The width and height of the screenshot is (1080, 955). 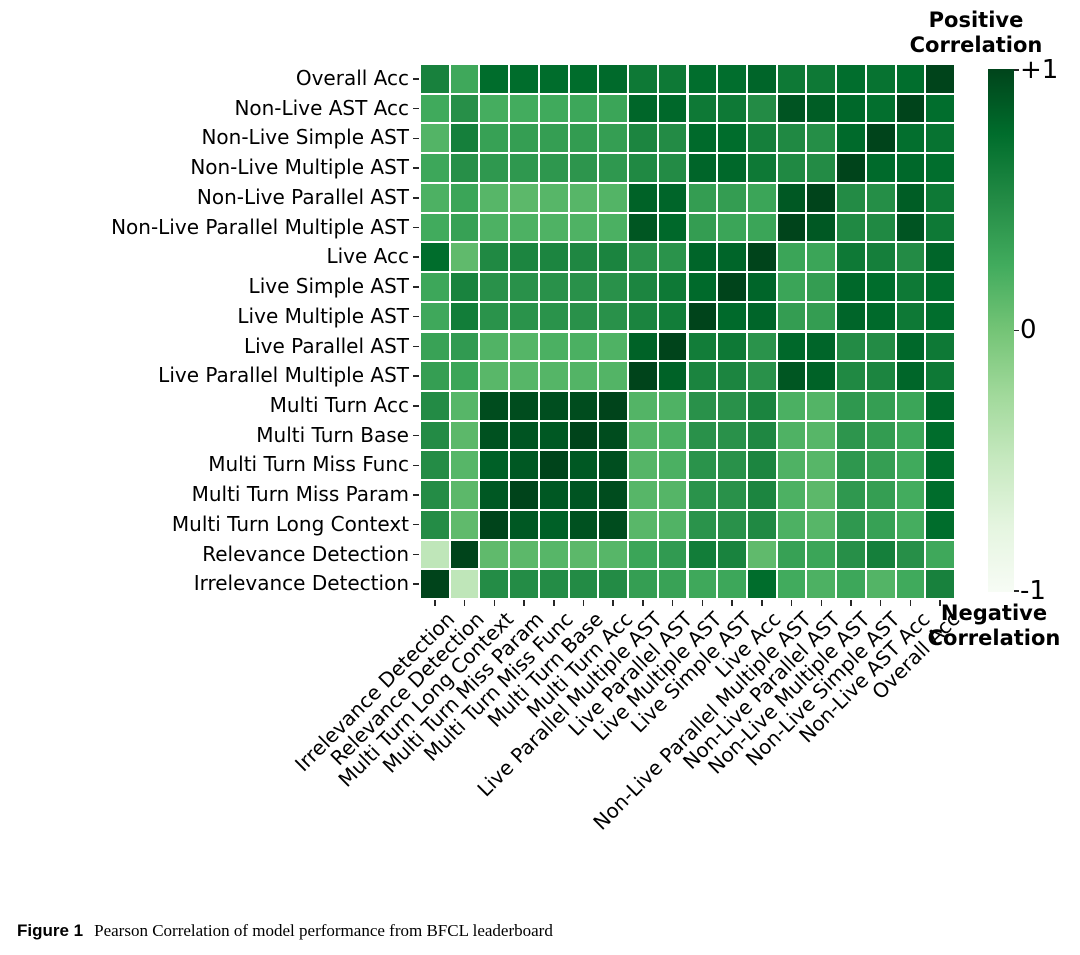 What do you see at coordinates (323, 315) in the screenshot?
I see `y-axis-label: Live Multiple AST` at bounding box center [323, 315].